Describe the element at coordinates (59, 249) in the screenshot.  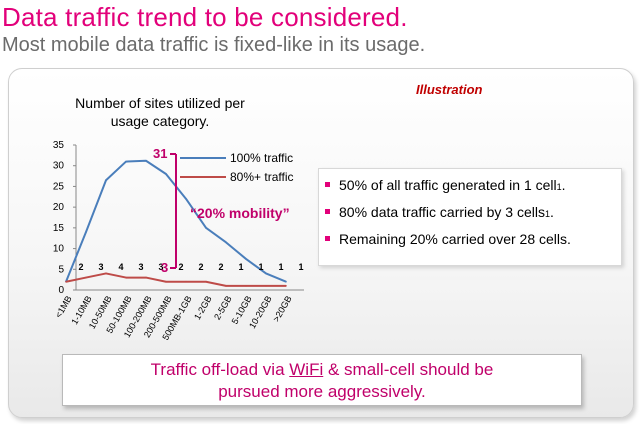
I see `y-tick-label: 10` at that location.